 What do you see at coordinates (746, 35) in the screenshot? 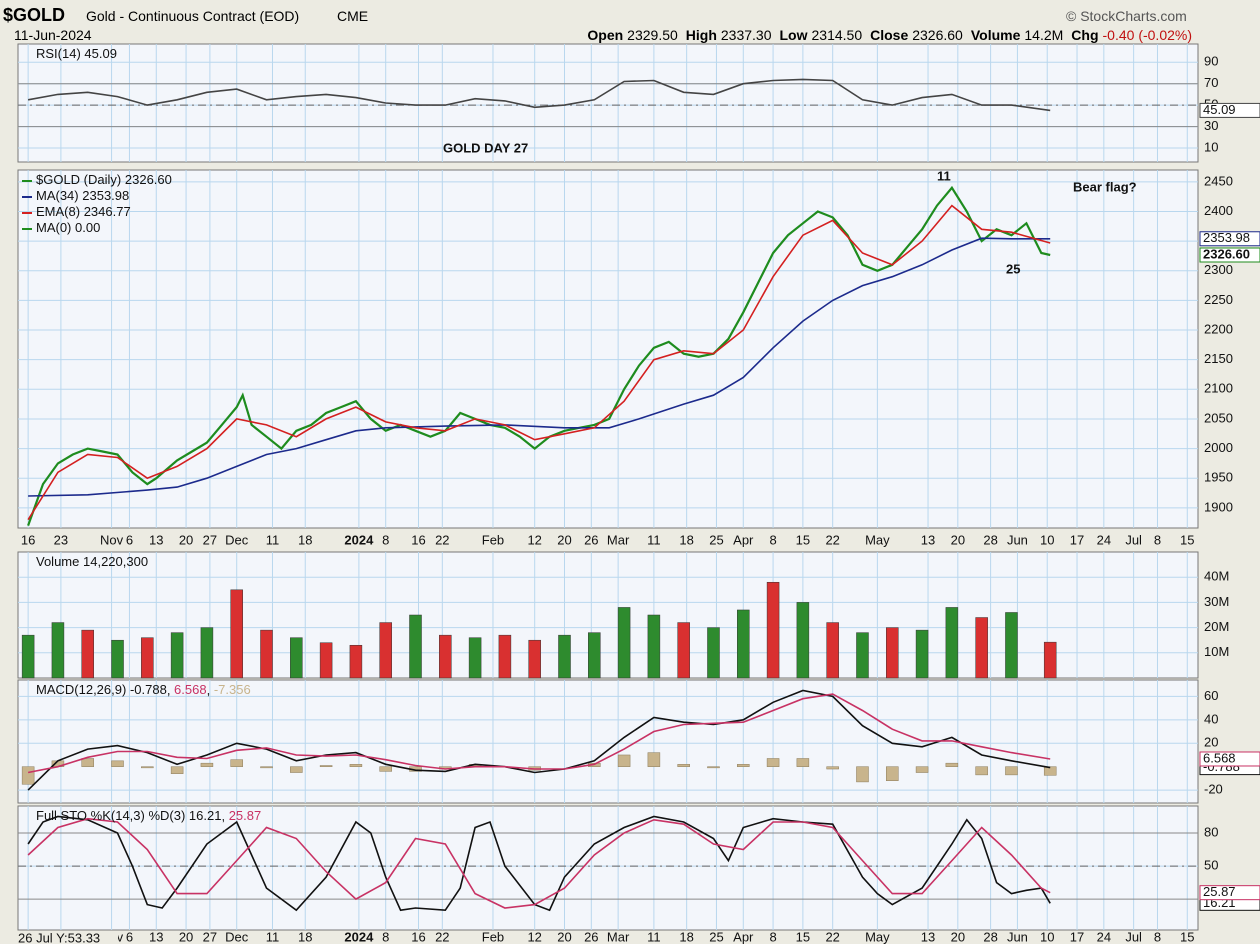
I see `quote-value: 2337.30` at bounding box center [746, 35].